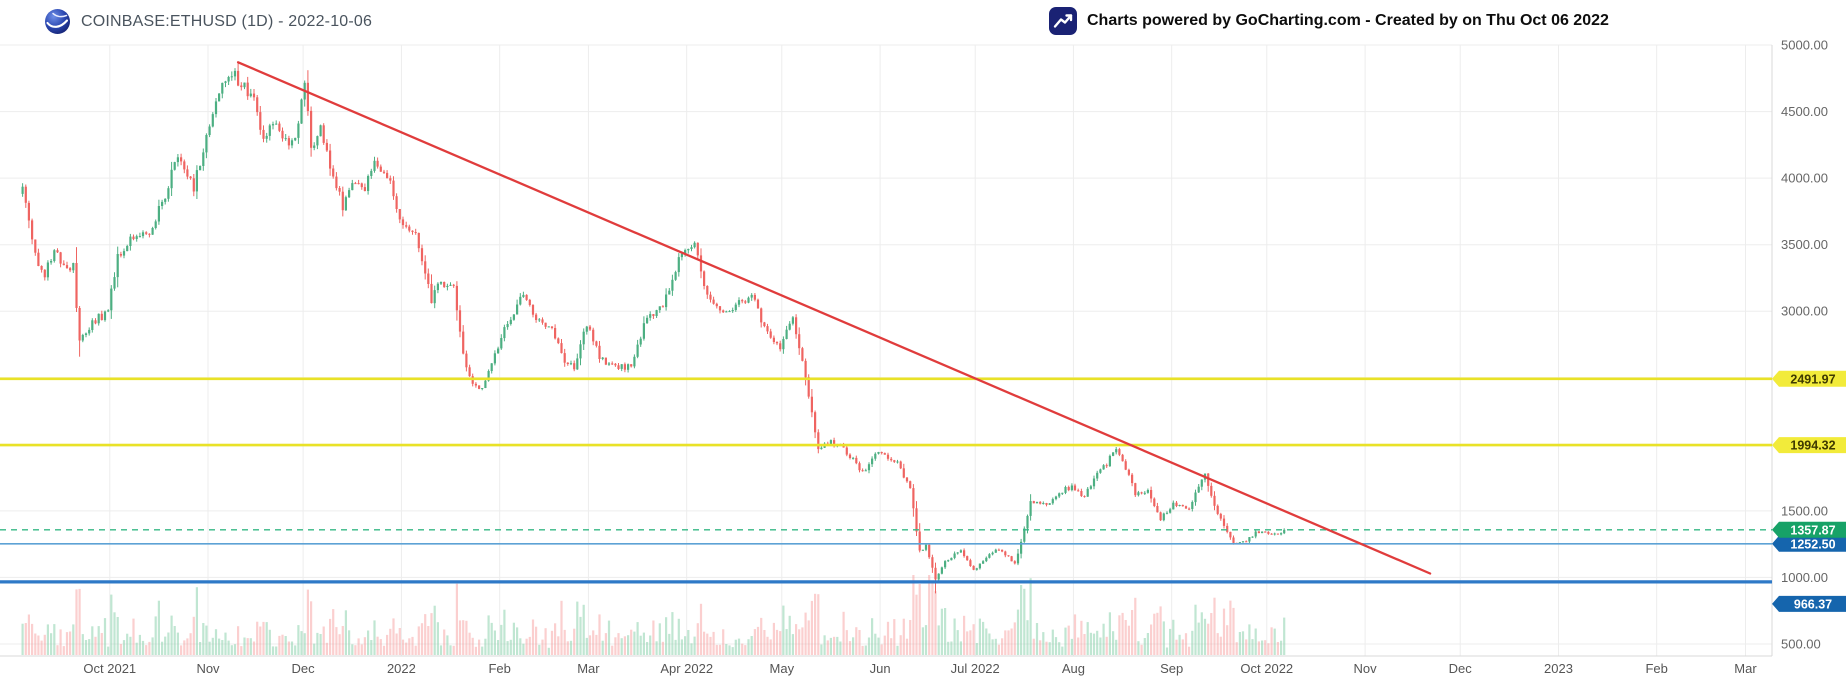 This screenshot has height=698, width=1848. I want to click on symbol-title: COINBASE:ETHUSD (1D) - 2022-10-06, so click(227, 21).